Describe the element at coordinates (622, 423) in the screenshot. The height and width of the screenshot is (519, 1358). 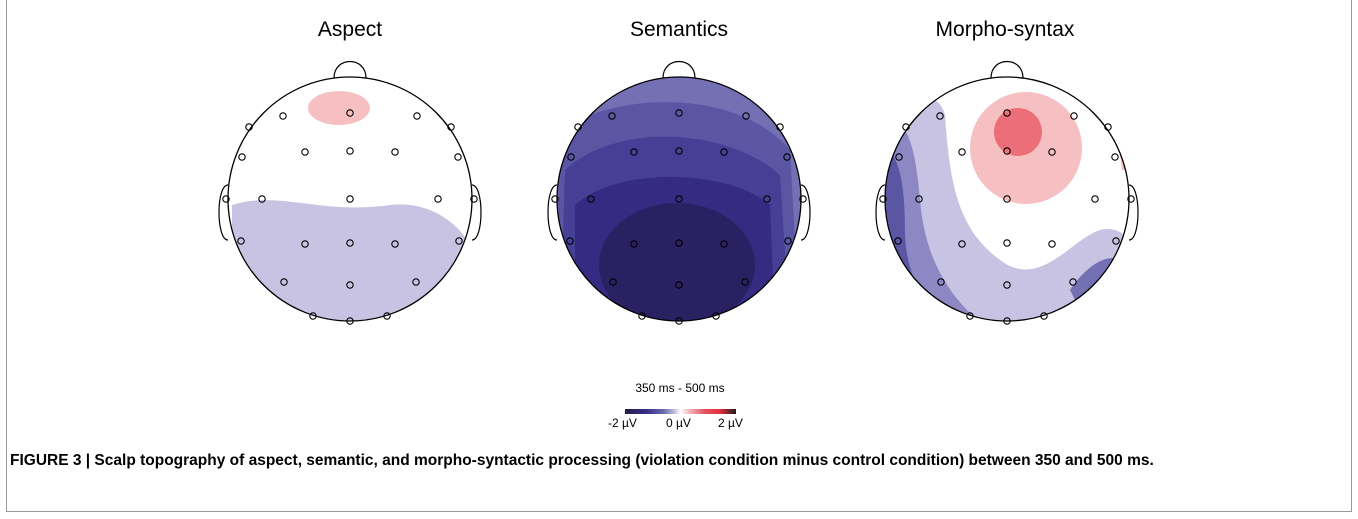
I see `colorbar-min-label: -2 µV` at that location.